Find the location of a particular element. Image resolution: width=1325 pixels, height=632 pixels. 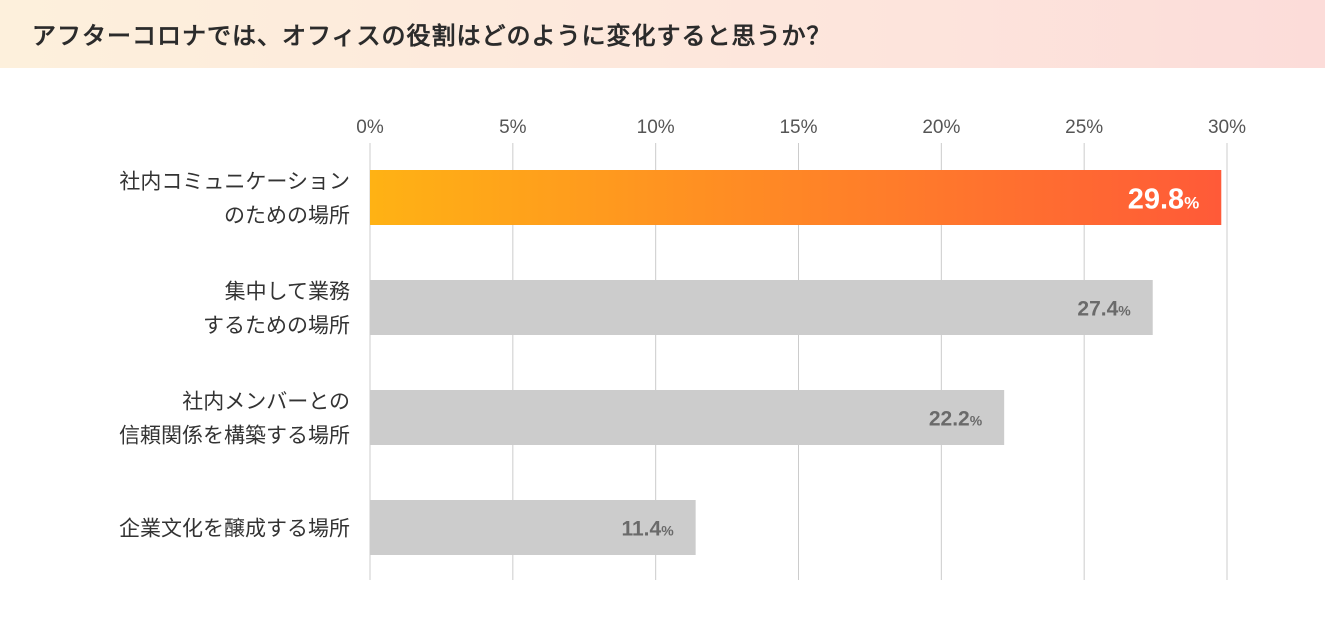

category-label: 企業文化を醸成する場所 is located at coordinates (234, 529).